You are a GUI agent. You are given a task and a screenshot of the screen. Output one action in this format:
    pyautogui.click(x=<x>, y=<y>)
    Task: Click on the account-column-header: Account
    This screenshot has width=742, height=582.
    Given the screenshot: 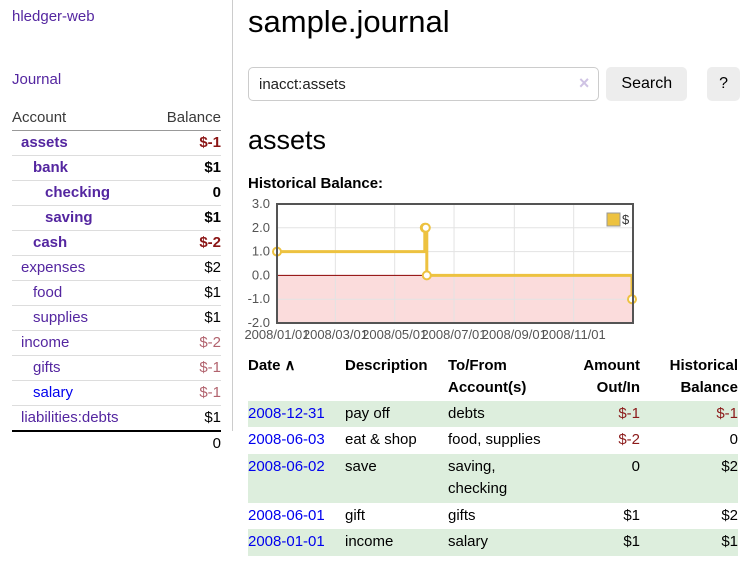 What is the action you would take?
    pyautogui.click(x=39, y=117)
    